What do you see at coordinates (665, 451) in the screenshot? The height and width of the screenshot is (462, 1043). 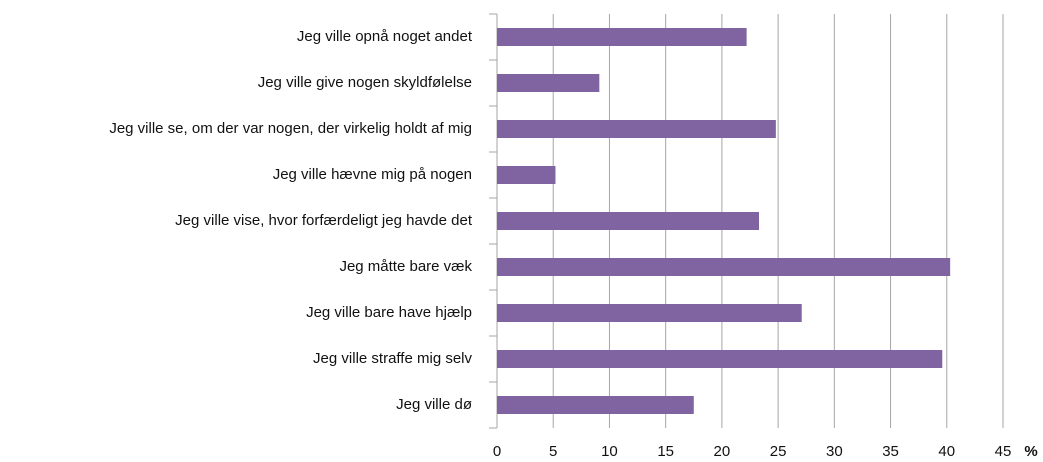 I see `x-tick-label: 15` at bounding box center [665, 451].